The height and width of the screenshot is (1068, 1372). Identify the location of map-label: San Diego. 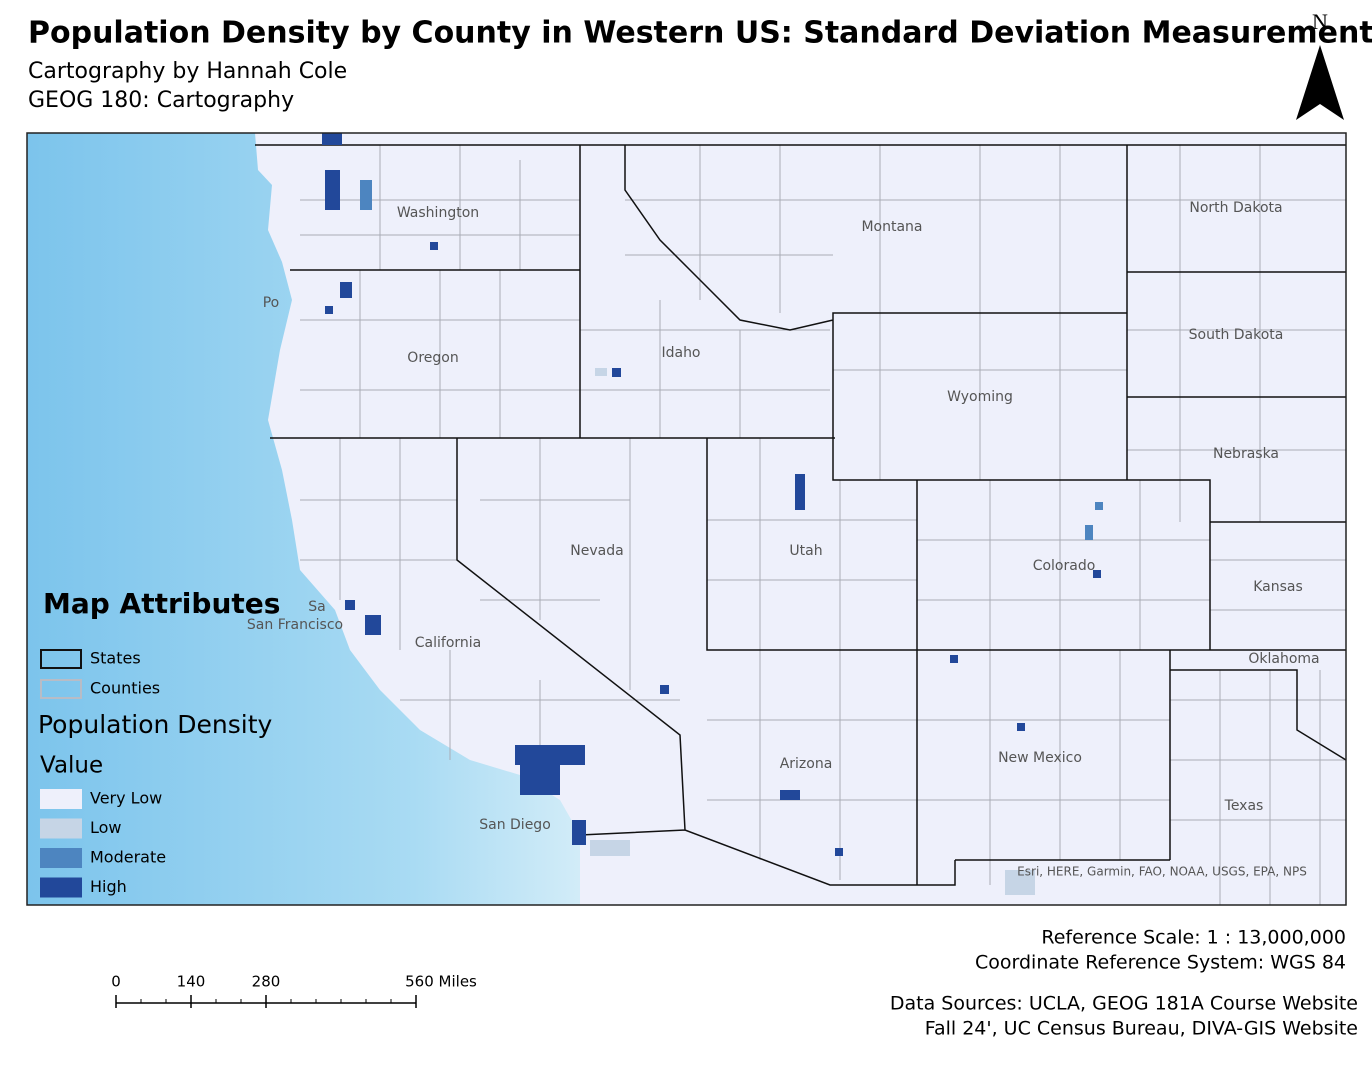
(515, 825).